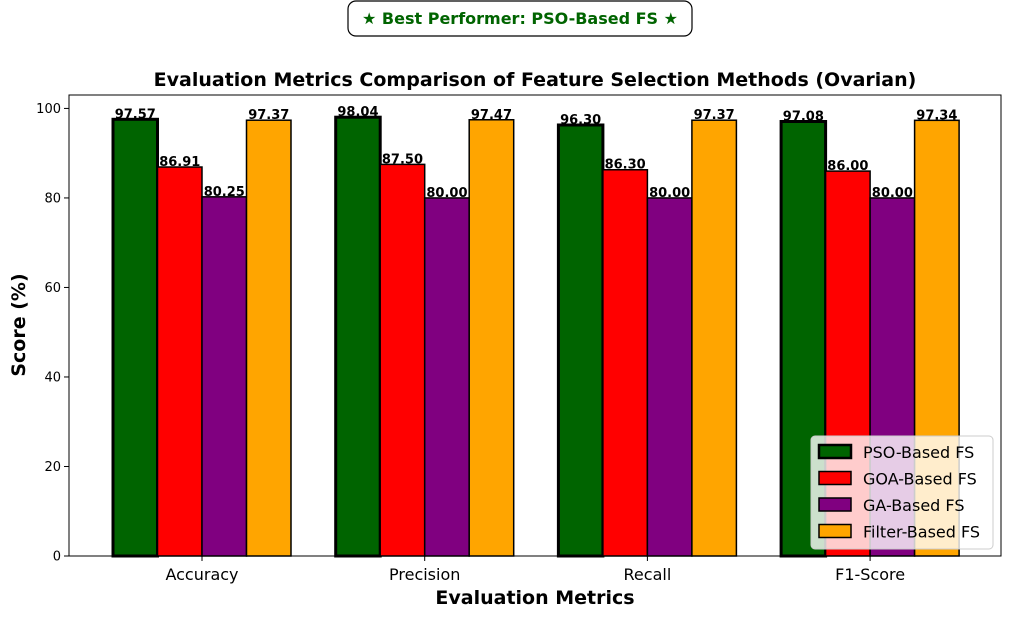  What do you see at coordinates (402, 159) in the screenshot?
I see `bar-value-label: 87.50` at bounding box center [402, 159].